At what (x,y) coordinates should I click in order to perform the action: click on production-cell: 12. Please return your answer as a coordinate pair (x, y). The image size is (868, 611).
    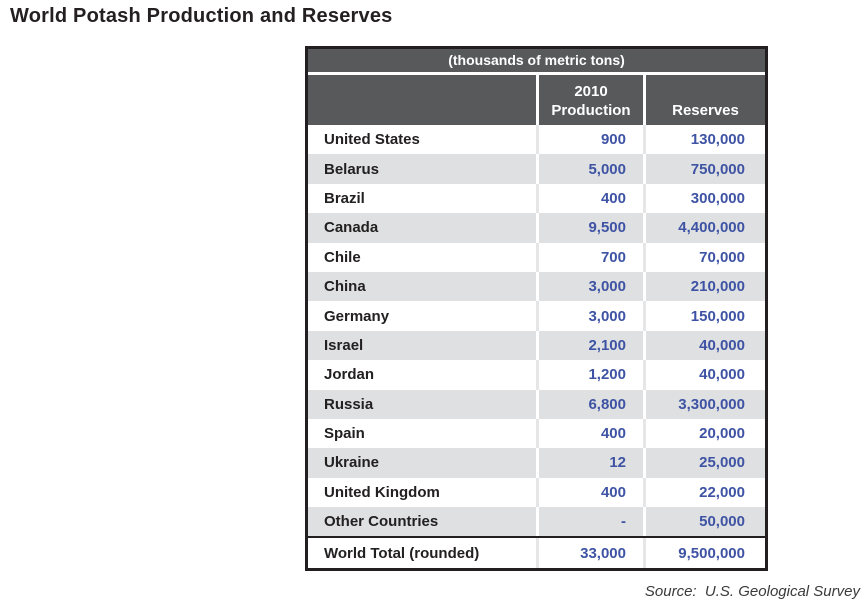
    Looking at the image, I should click on (589, 463).